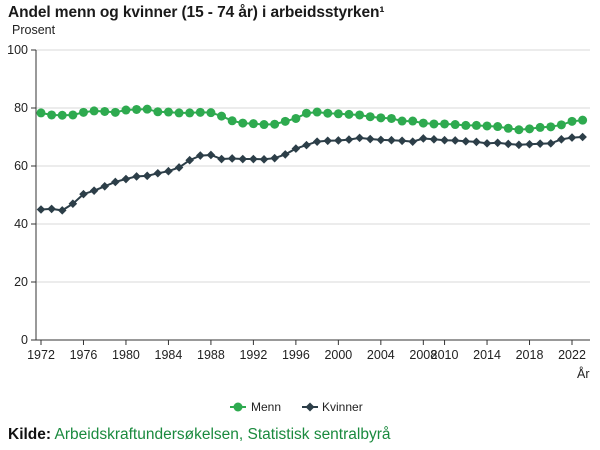 The image size is (600, 450). Describe the element at coordinates (255, 407) in the screenshot. I see `legend-item-menn: Menn` at that location.